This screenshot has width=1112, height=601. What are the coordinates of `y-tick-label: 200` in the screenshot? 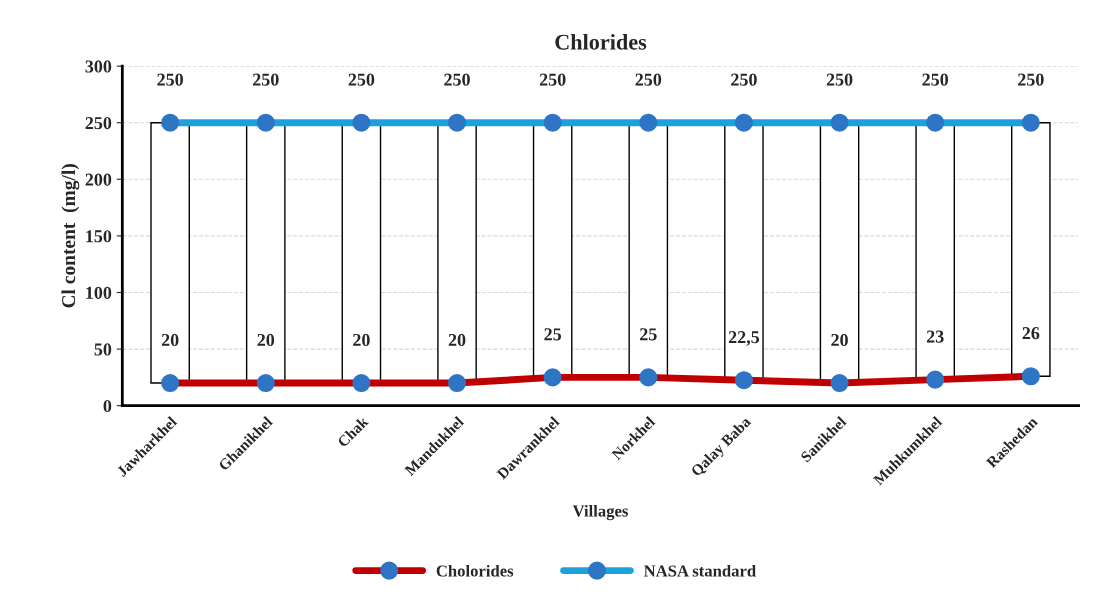 It's located at (98, 179).